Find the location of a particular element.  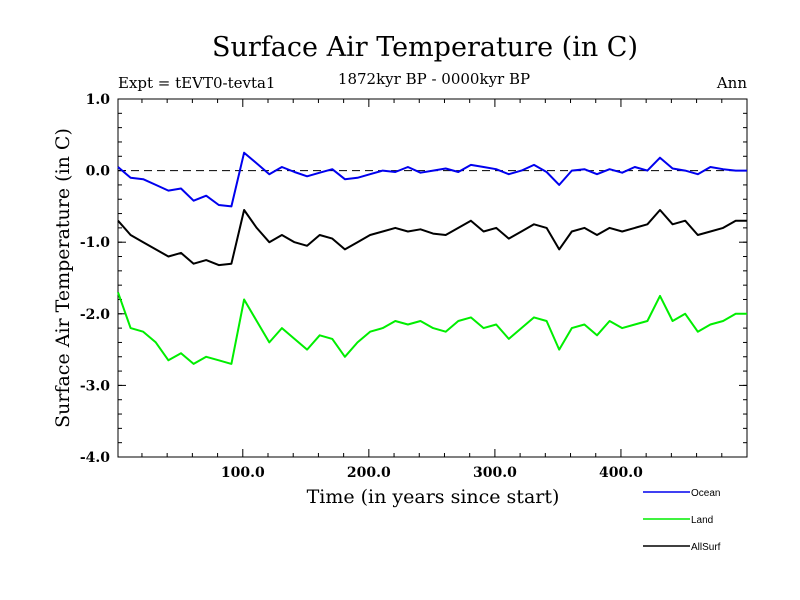

y-tick-label: -4.0 is located at coordinates (95, 458).